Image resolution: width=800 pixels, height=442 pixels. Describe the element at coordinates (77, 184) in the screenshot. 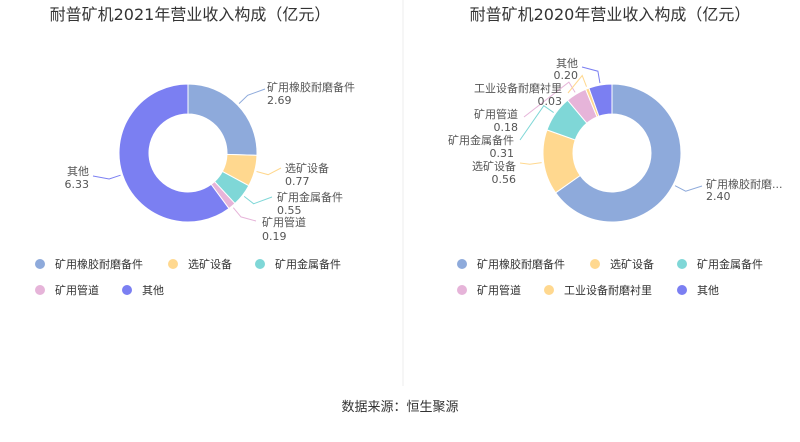

I see `slice-value-2021-4: 6.33` at that location.